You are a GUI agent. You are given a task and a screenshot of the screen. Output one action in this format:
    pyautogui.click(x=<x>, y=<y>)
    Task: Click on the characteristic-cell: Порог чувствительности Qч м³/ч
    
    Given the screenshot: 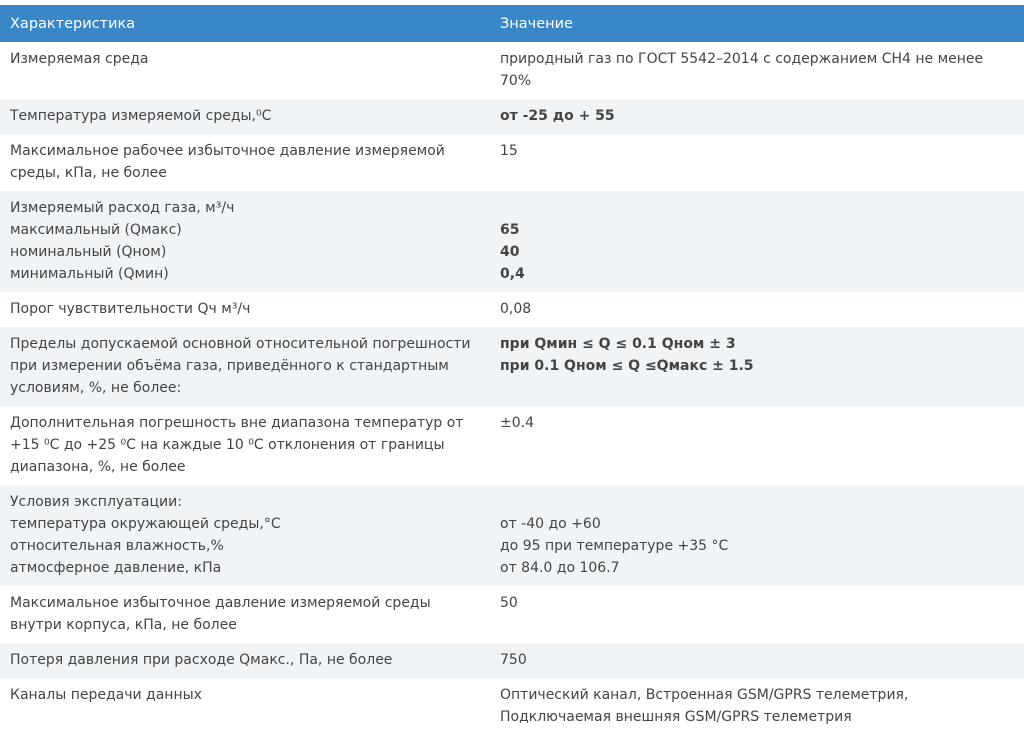 What is the action you would take?
    pyautogui.click(x=246, y=309)
    